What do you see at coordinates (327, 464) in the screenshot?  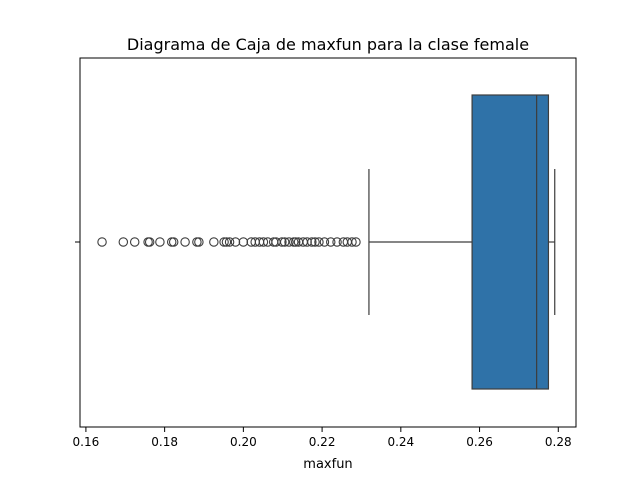 I see `x-axis-label: maxfun` at bounding box center [327, 464].